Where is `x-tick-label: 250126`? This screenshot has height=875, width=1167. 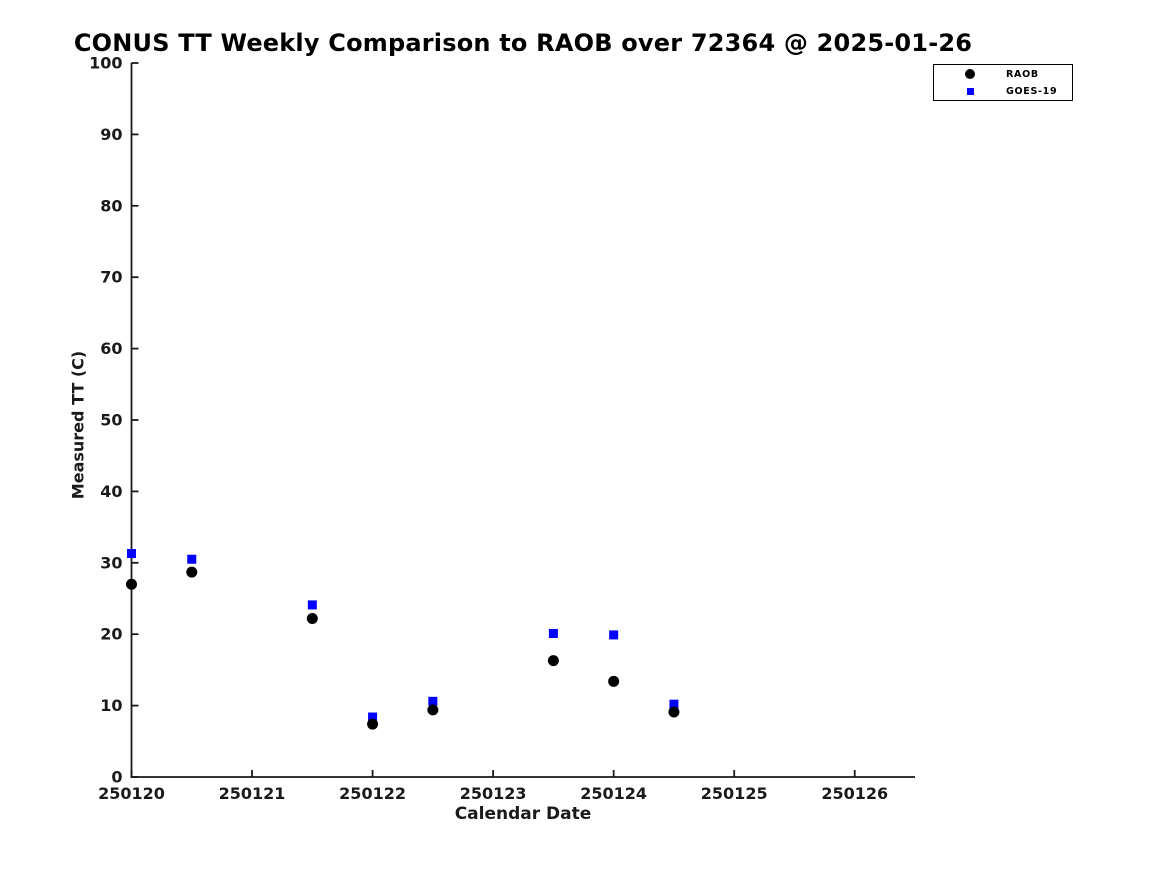
x-tick-label: 250126 is located at coordinates (854, 793).